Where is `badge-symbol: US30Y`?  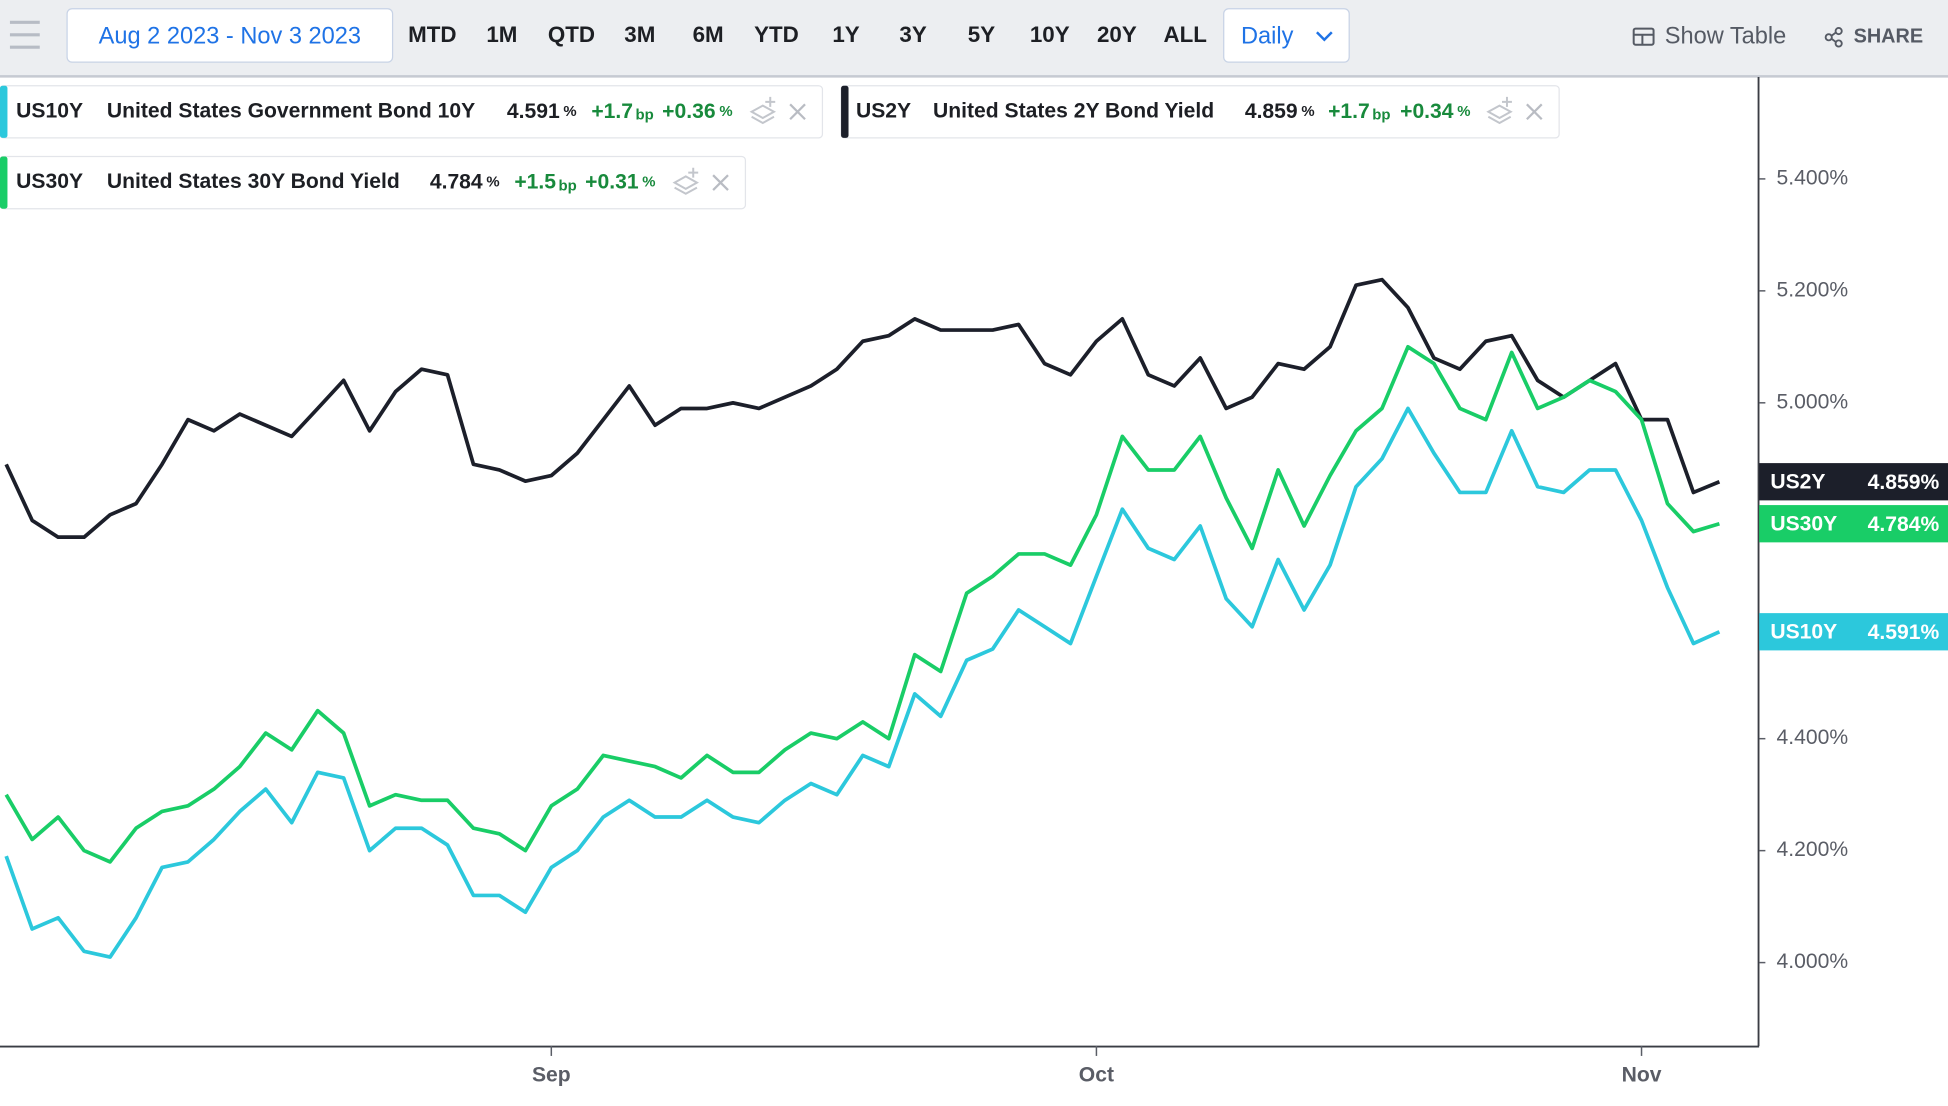
badge-symbol: US30Y is located at coordinates (1803, 524).